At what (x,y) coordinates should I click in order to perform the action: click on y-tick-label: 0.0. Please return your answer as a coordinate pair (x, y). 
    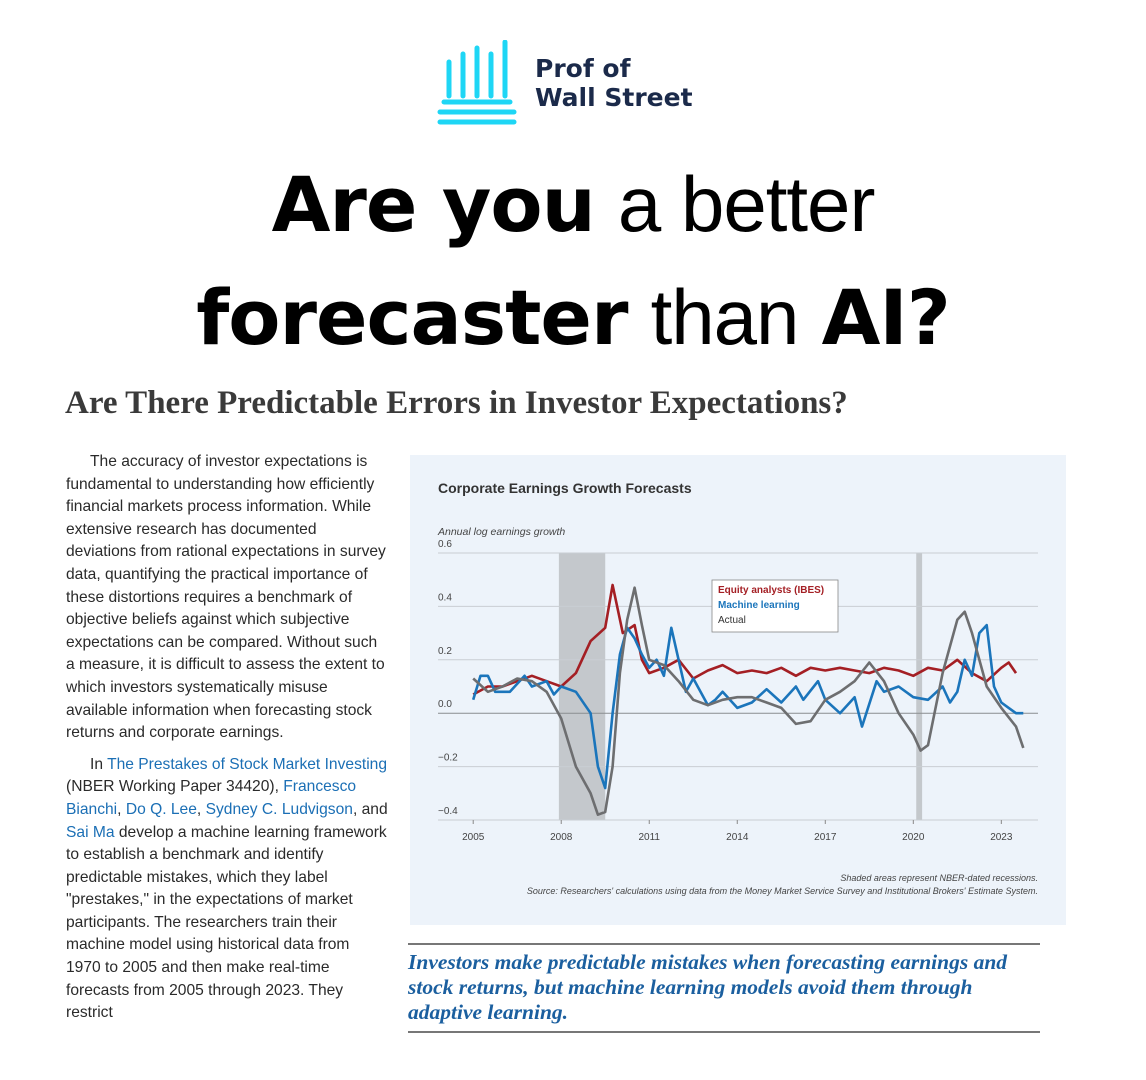
    Looking at the image, I should click on (445, 704).